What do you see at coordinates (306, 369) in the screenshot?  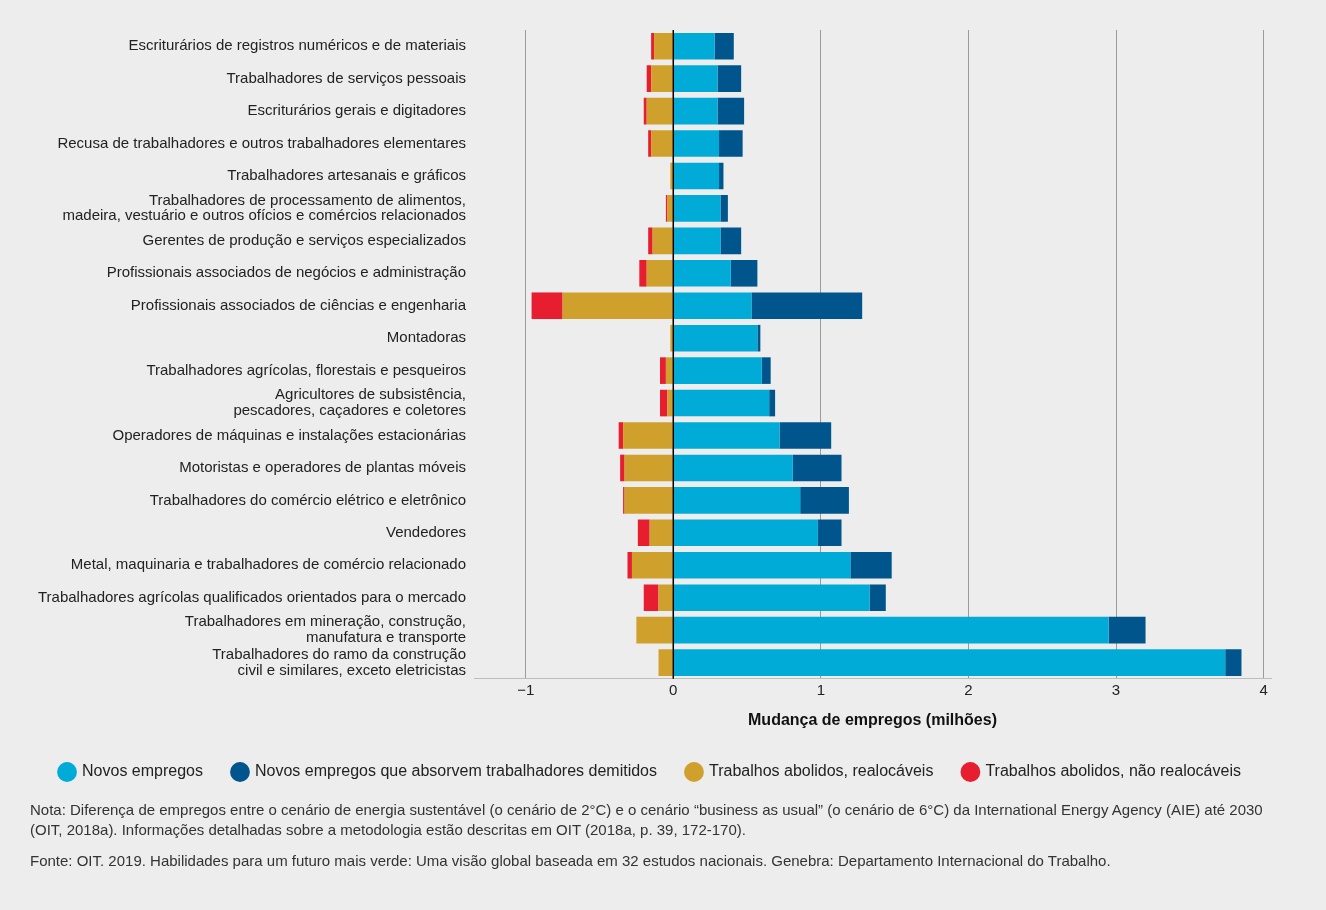 I see `y-tick-label: Trabalhadores agrícolas, florestais e pesqueiros` at bounding box center [306, 369].